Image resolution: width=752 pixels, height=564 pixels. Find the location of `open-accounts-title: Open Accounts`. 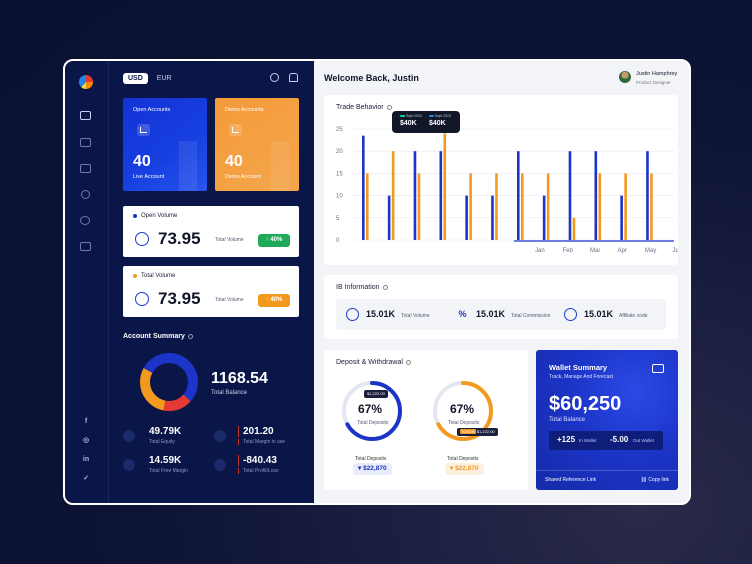

open-accounts-title: Open Accounts is located at coordinates (152, 110).